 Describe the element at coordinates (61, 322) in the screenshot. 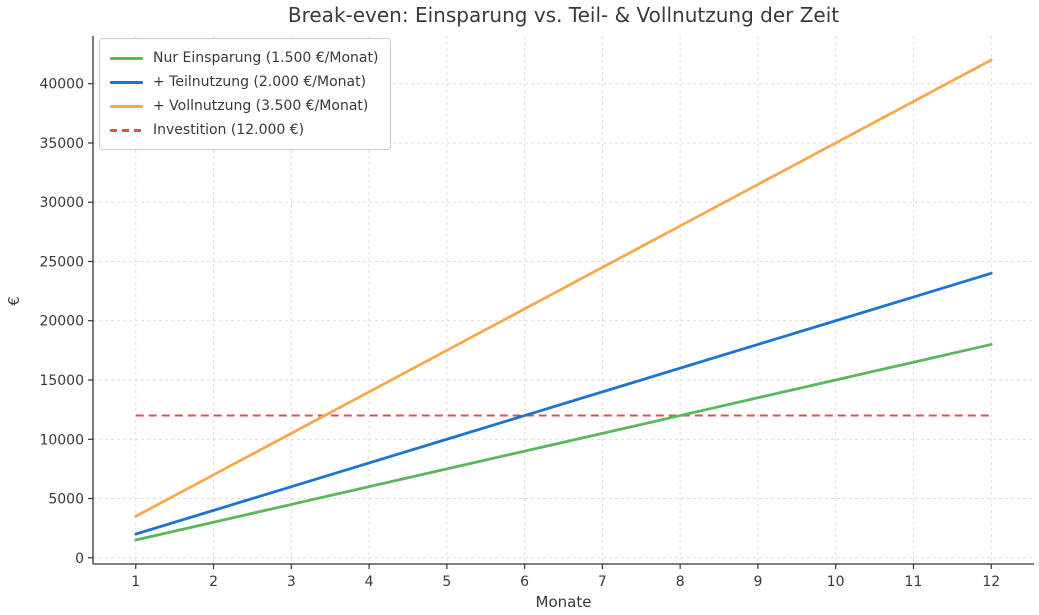

I see `y-tick-label: 20000` at that location.